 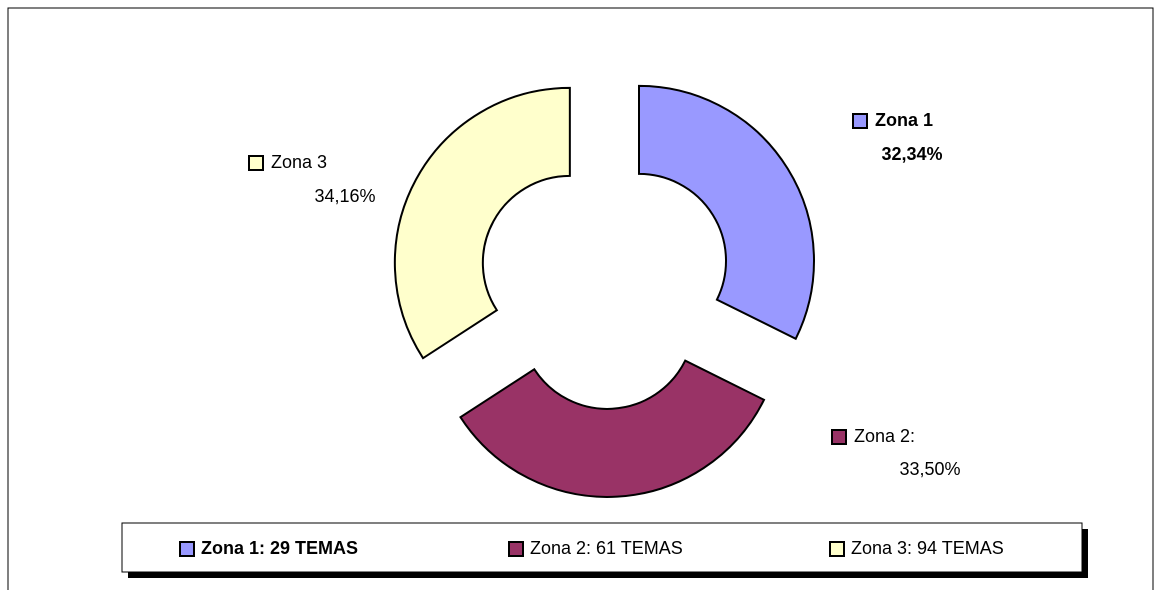 What do you see at coordinates (911, 154) in the screenshot?
I see `data-label-value: 32,34%` at bounding box center [911, 154].